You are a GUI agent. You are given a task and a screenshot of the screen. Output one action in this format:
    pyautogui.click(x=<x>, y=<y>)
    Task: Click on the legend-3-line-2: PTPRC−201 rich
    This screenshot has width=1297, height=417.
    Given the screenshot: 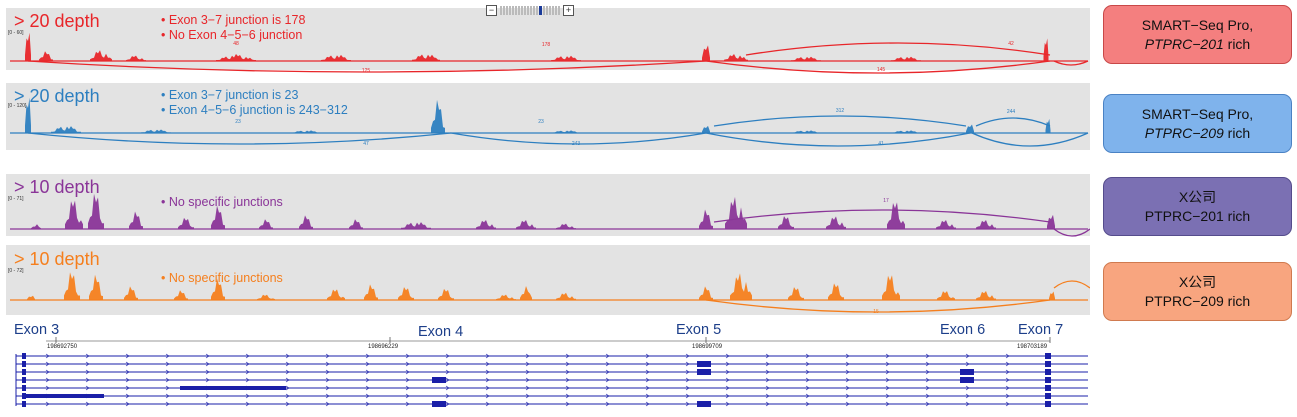 What is the action you would take?
    pyautogui.click(x=1197, y=215)
    